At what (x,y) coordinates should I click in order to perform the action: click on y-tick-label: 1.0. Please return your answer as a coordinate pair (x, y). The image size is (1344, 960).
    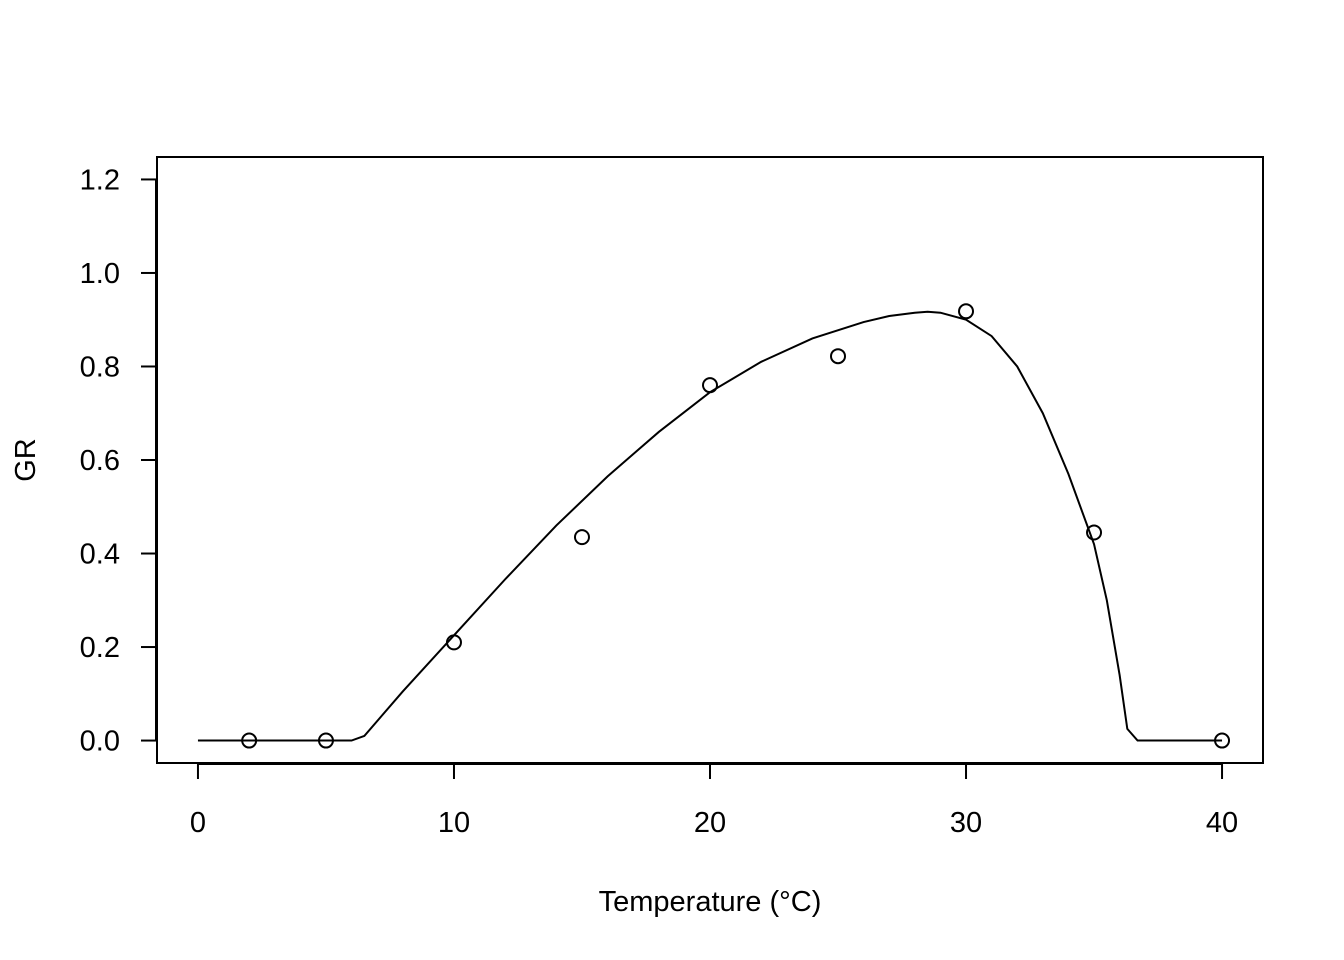
    Looking at the image, I should click on (100, 274).